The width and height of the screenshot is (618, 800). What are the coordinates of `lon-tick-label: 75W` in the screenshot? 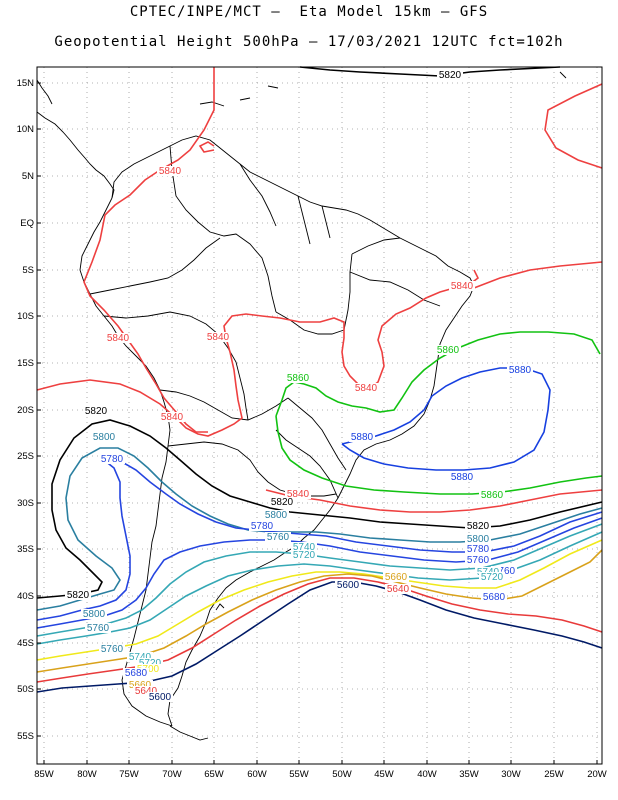 It's located at (129, 774).